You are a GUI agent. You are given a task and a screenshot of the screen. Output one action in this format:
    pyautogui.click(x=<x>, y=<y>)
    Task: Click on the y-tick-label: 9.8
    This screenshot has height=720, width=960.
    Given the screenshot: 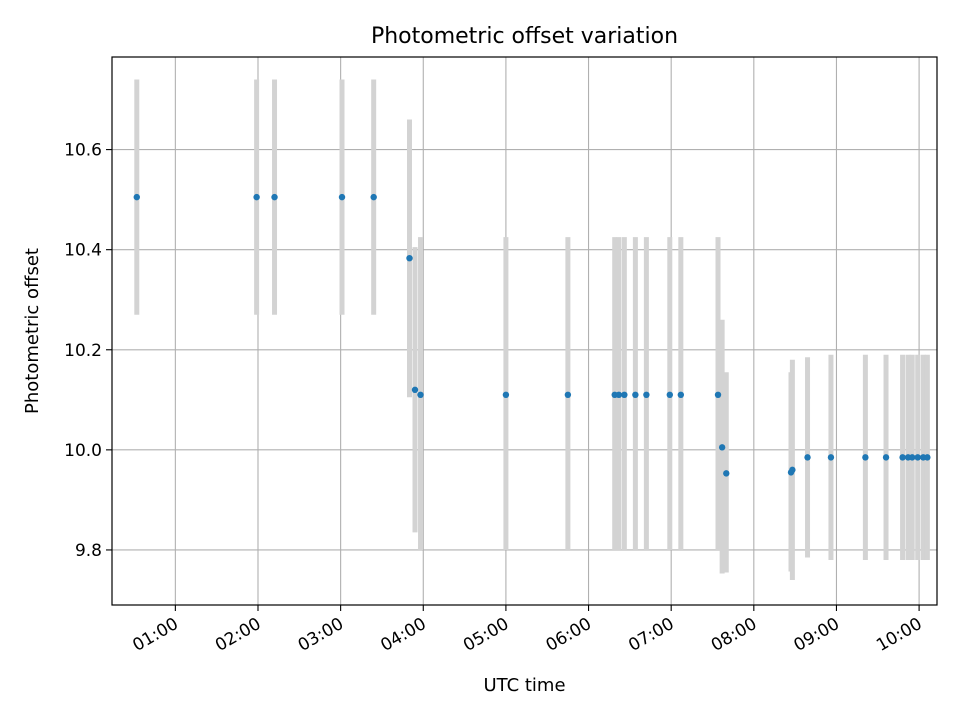 What is the action you would take?
    pyautogui.click(x=88, y=551)
    